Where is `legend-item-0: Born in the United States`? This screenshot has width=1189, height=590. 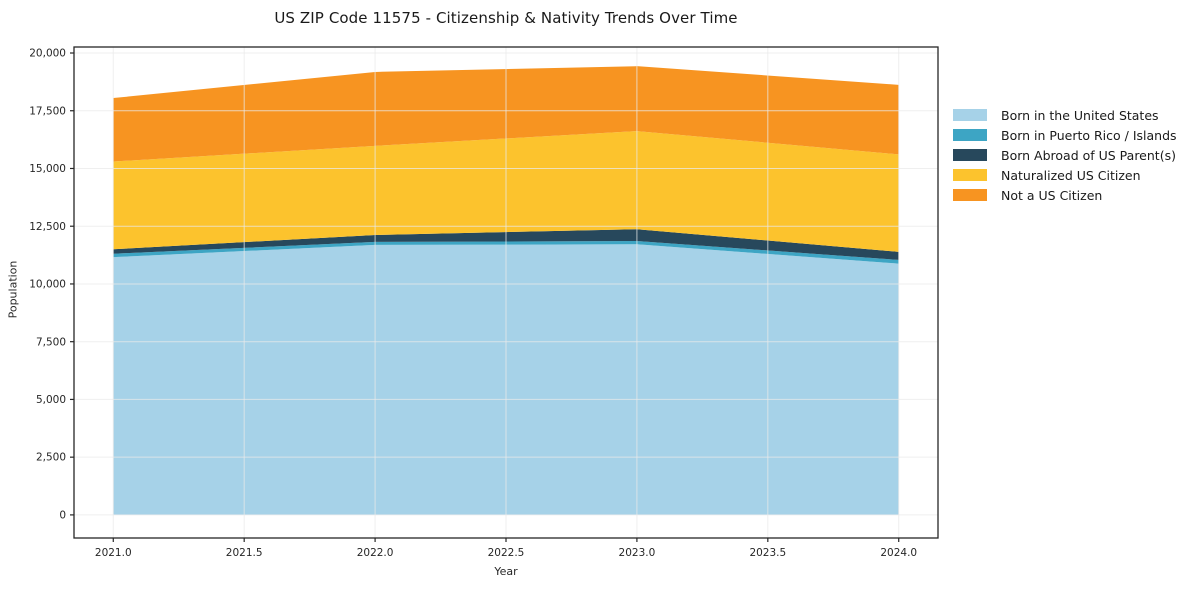 legend-item-0: Born in the United States is located at coordinates (1065, 115).